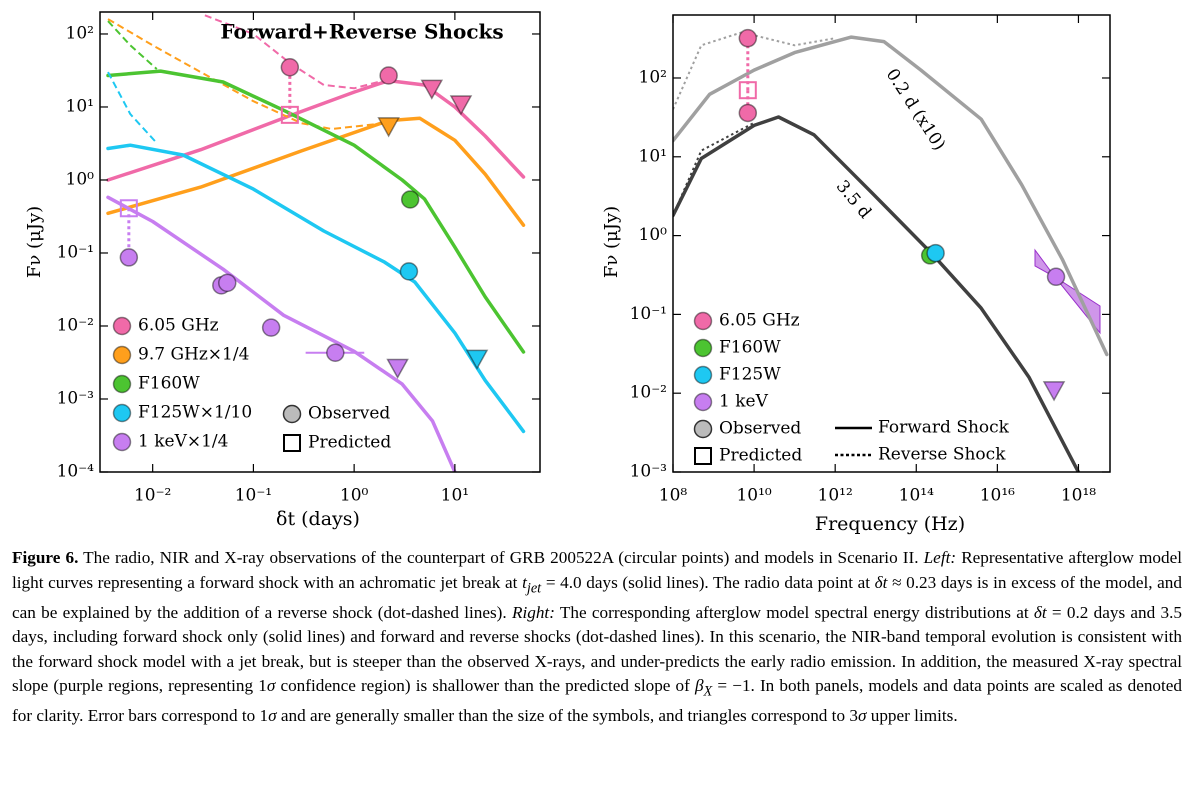  I want to click on caption-text: Left:, so click(940, 557).